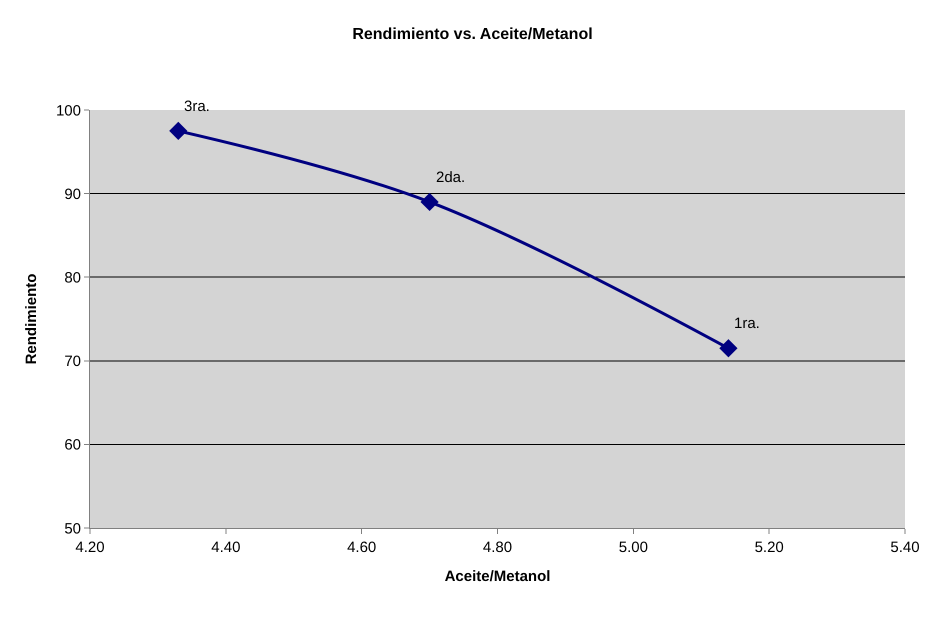 Image resolution: width=945 pixels, height=623 pixels. I want to click on annotation: 3ra., so click(197, 106).